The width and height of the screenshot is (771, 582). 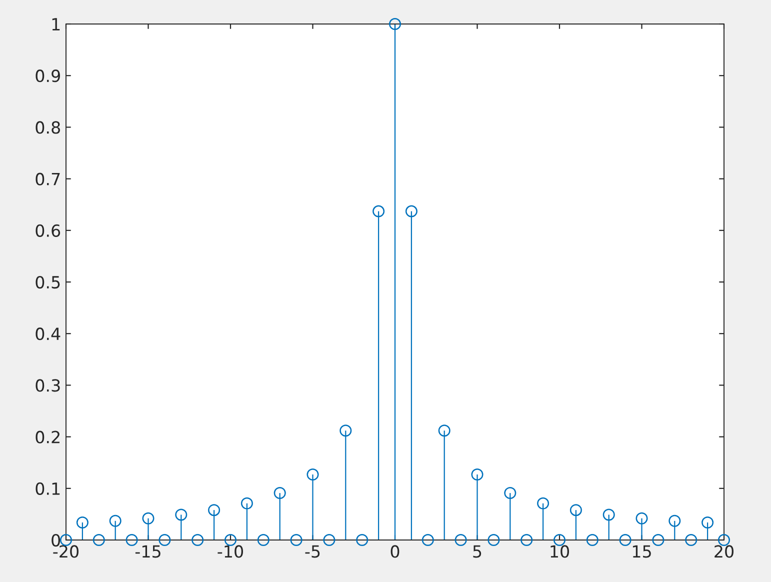 What do you see at coordinates (724, 551) in the screenshot?
I see `x-tick-label: 20` at bounding box center [724, 551].